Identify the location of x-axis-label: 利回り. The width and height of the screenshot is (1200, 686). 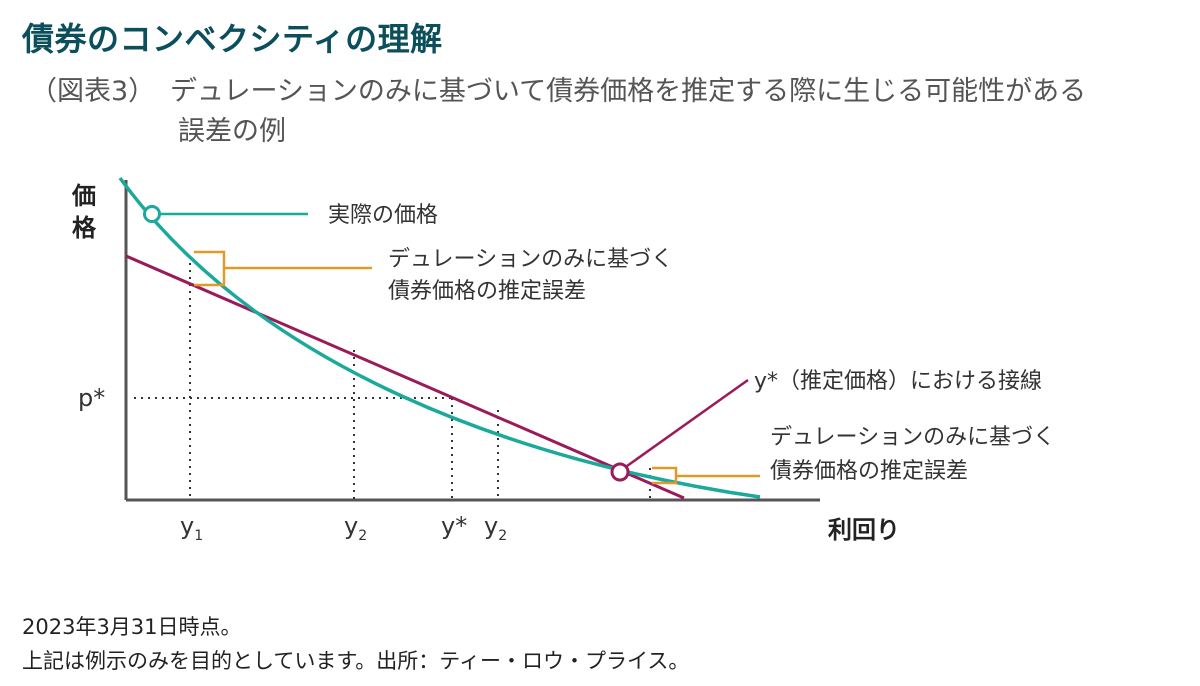
(864, 530).